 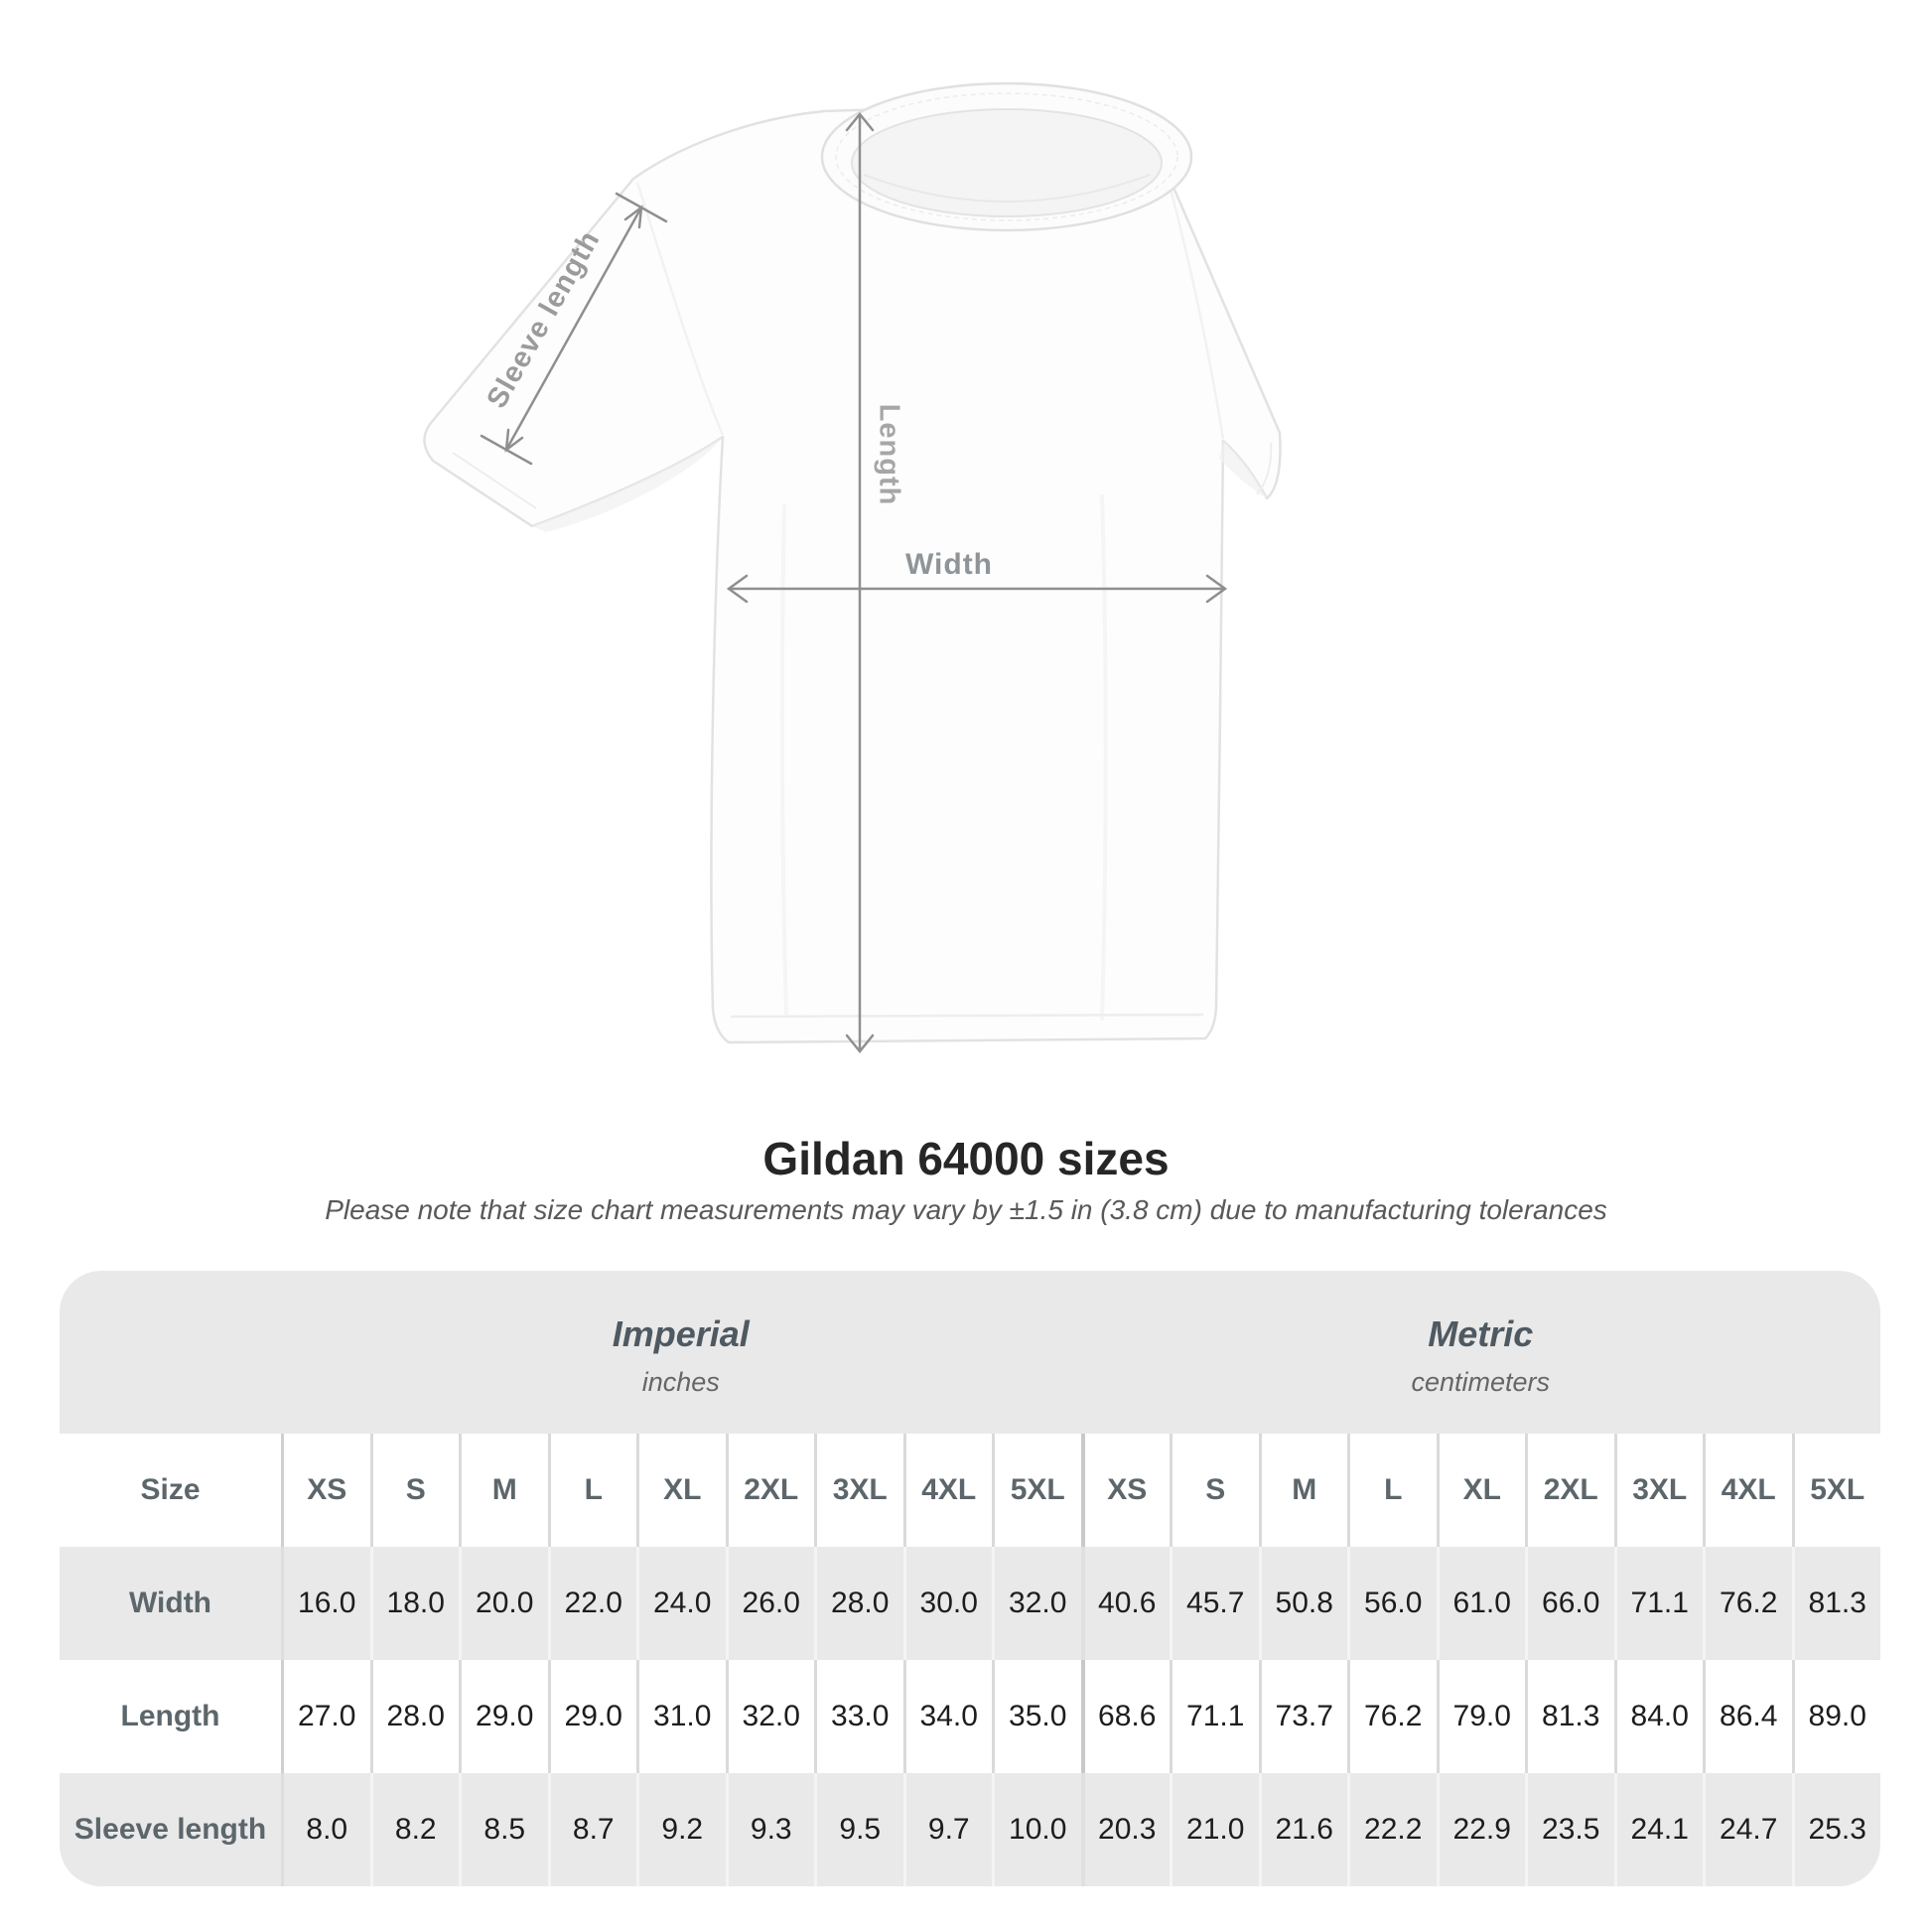 What do you see at coordinates (503, 1830) in the screenshot?
I see `value-sleeve-length-imperial-m: 8.5` at bounding box center [503, 1830].